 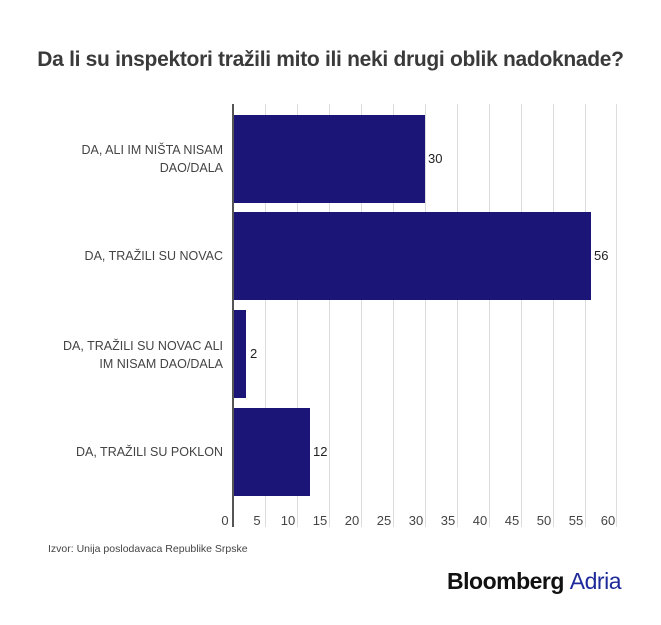 What do you see at coordinates (225, 520) in the screenshot?
I see `x-tick-label: 0` at bounding box center [225, 520].